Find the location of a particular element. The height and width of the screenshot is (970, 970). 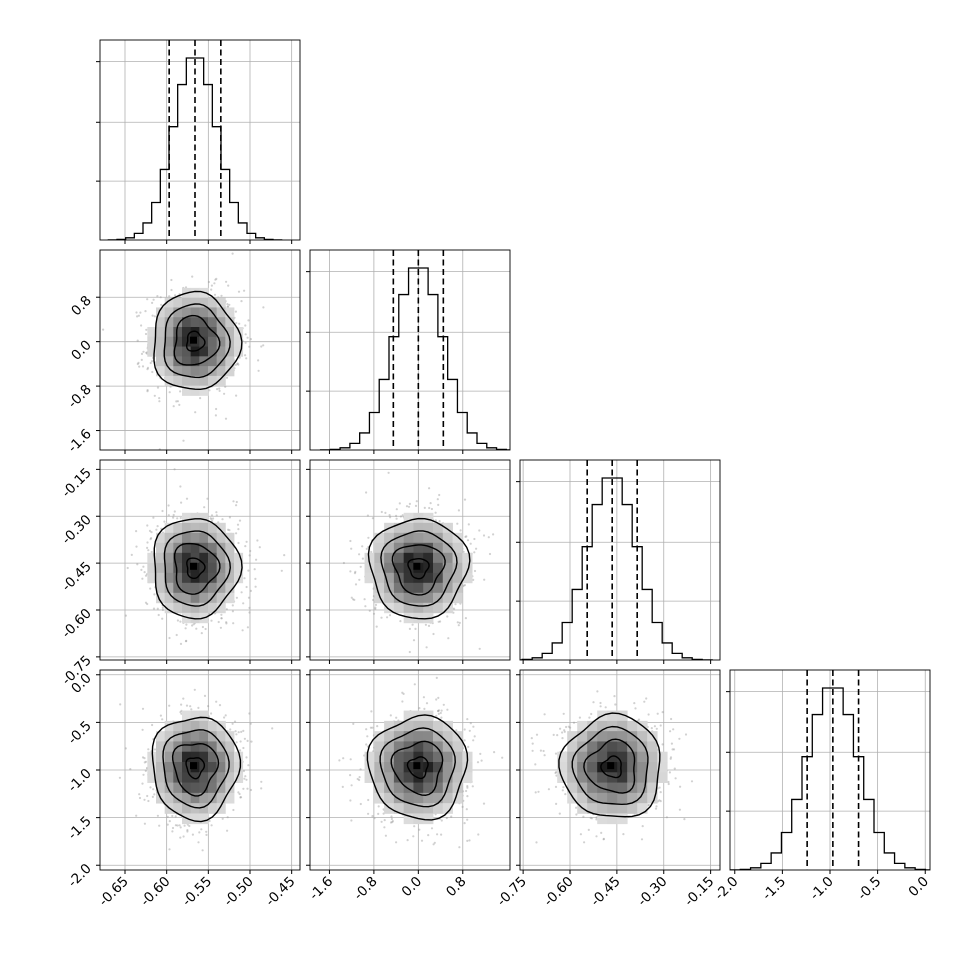

density-peak is located at coordinates (193, 340).